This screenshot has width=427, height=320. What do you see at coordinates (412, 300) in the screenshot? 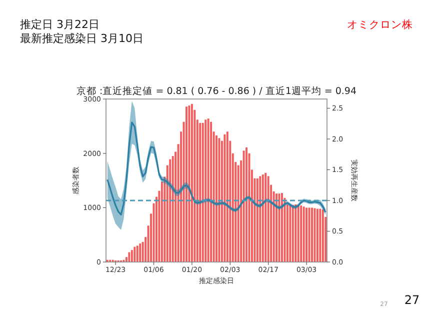
I see `text: 27` at bounding box center [412, 300].